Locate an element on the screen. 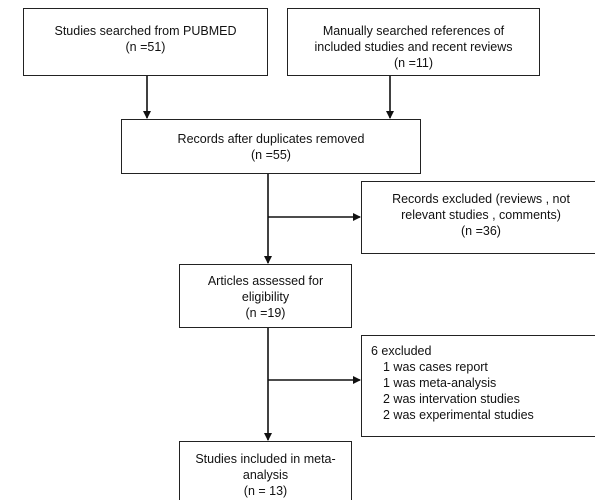 The height and width of the screenshot is (500, 595). manual-search-label-line2: included studies and recent reviews is located at coordinates (413, 47).